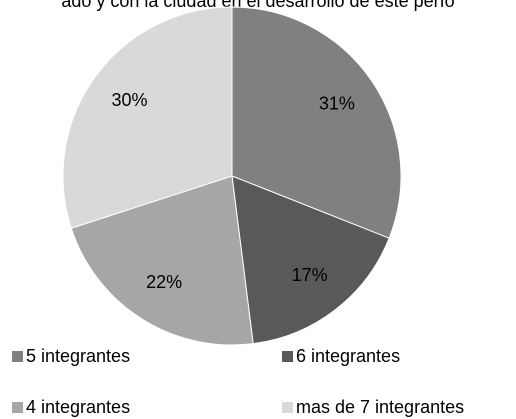  Describe the element at coordinates (380, 407) in the screenshot. I see `legend-label: mas de 7 integrantes` at that location.